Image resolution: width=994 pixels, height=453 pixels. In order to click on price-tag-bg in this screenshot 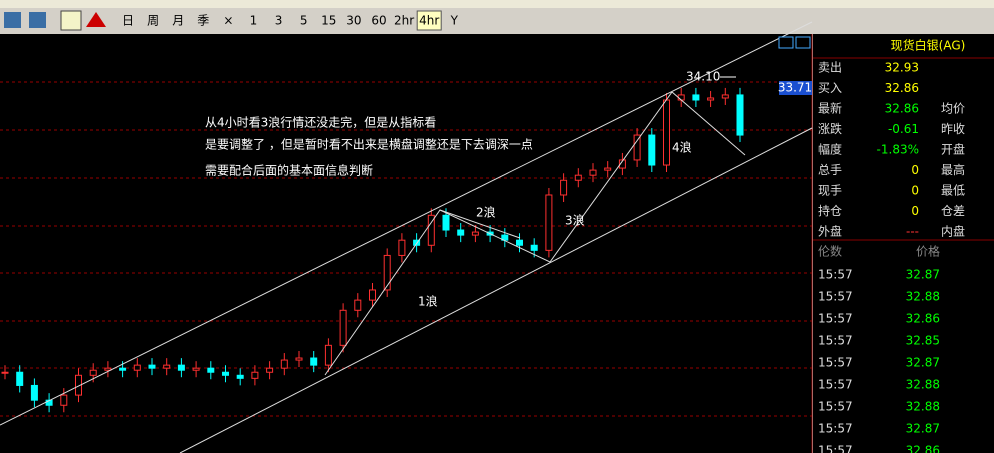, I will do `click(795, 88)`.